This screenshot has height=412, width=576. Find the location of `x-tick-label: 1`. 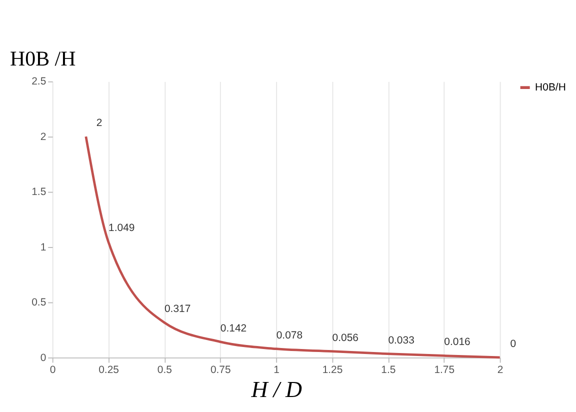

x-tick-label: 1 is located at coordinates (277, 370).